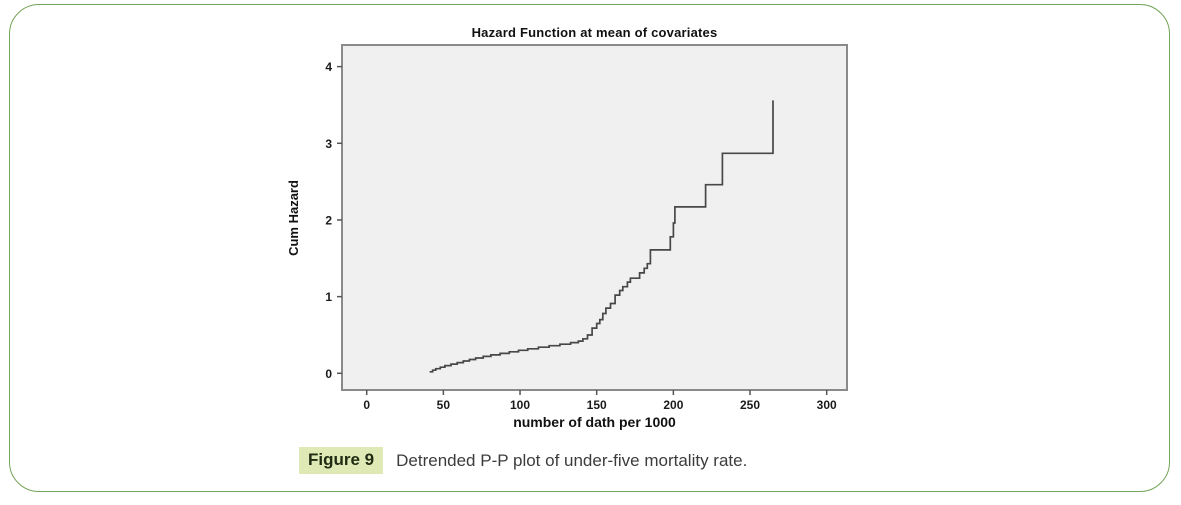 The height and width of the screenshot is (505, 1181). Describe the element at coordinates (594, 422) in the screenshot. I see `x-axis-title: number of dath per 1000` at that location.